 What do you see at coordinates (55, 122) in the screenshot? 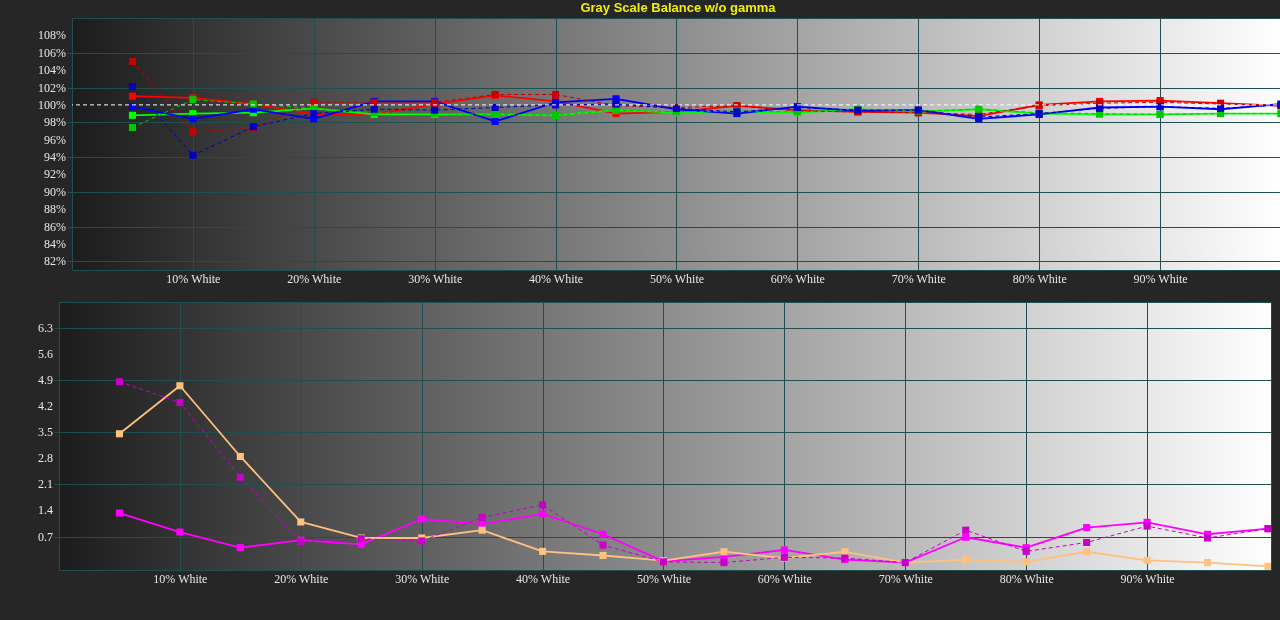
I see `y-tick-label: 98%` at bounding box center [55, 122].